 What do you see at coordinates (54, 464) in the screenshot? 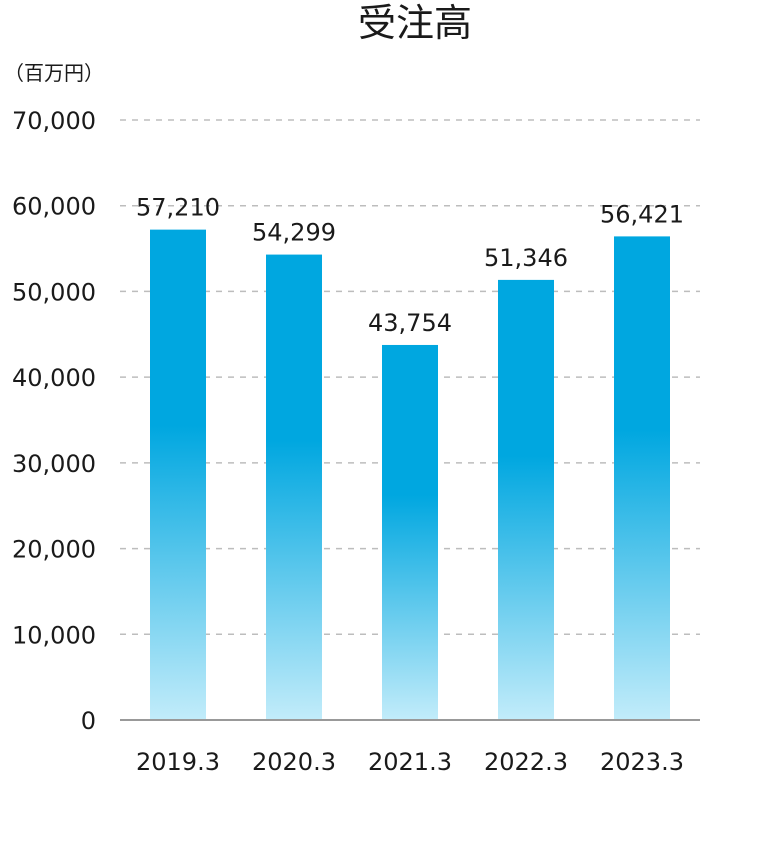
I see `y-tick-label: 30,000` at bounding box center [54, 464].